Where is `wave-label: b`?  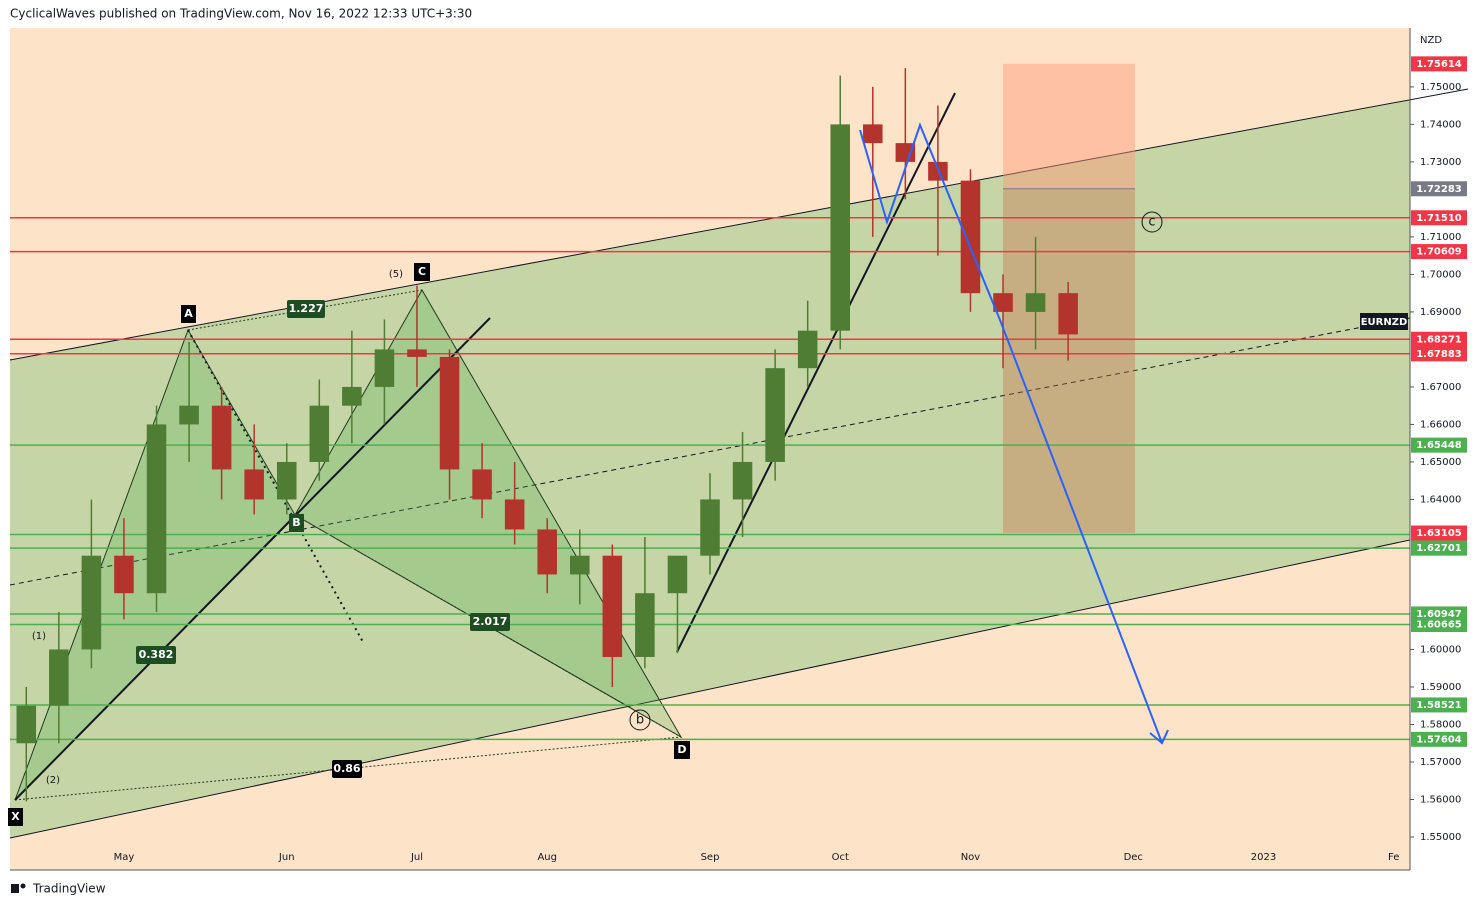
wave-label: b is located at coordinates (640, 720).